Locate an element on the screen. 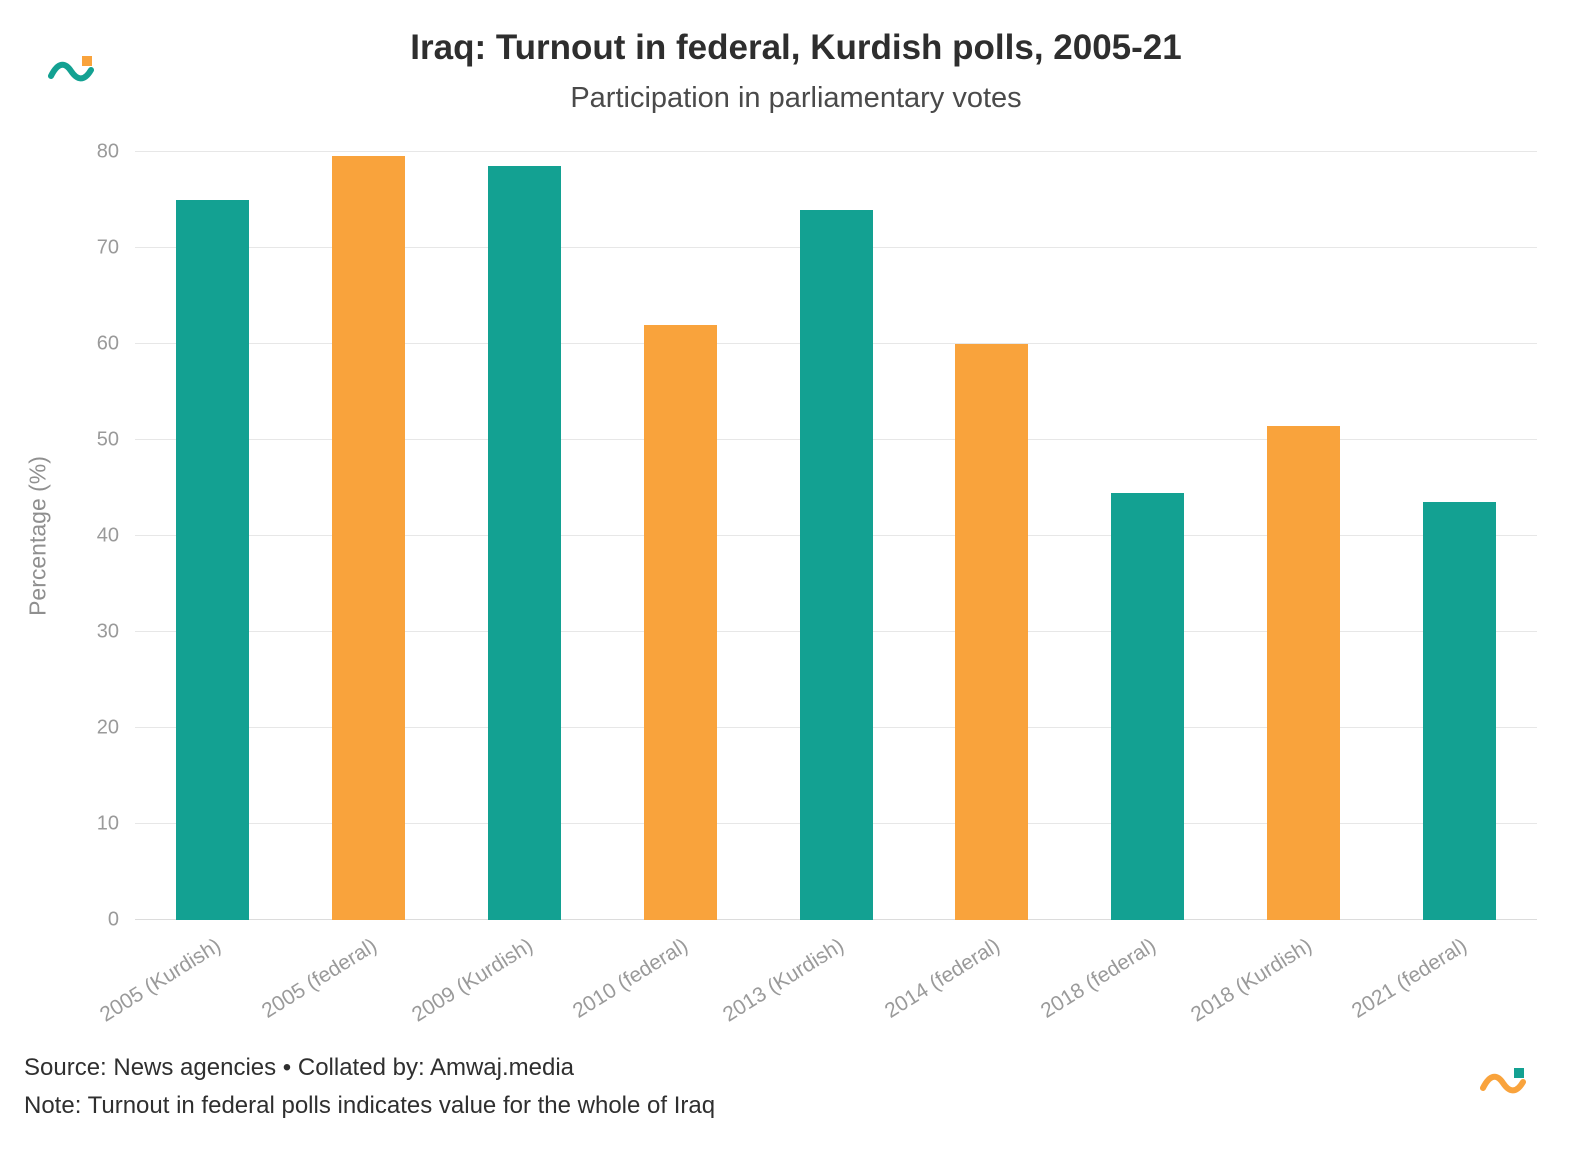 Image resolution: width=1592 pixels, height=1150 pixels. amwaj-logo-footer is located at coordinates (1503, 1081).